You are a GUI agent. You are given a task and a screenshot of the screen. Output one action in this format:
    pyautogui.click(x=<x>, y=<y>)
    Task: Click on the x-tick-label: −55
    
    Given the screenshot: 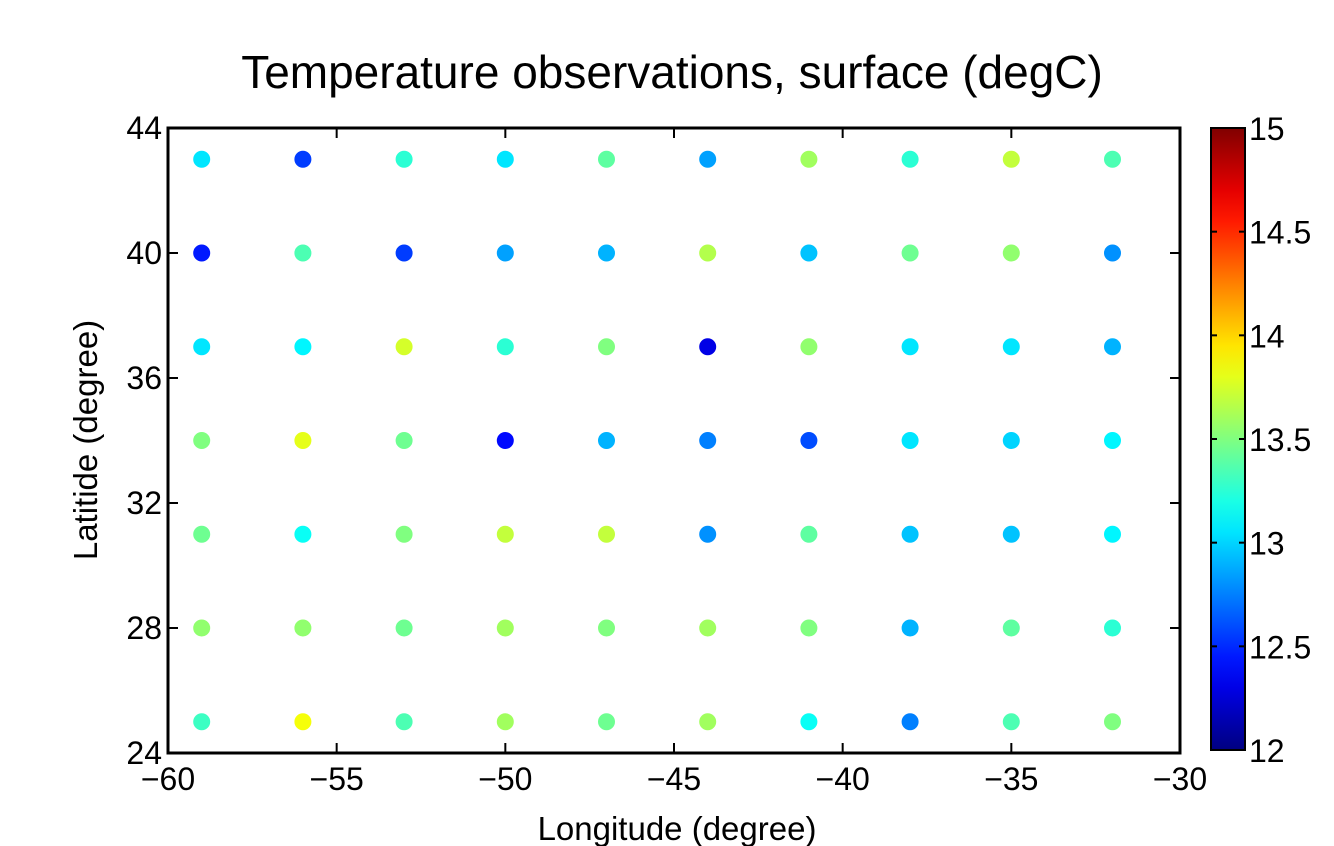 What is the action you would take?
    pyautogui.click(x=337, y=779)
    